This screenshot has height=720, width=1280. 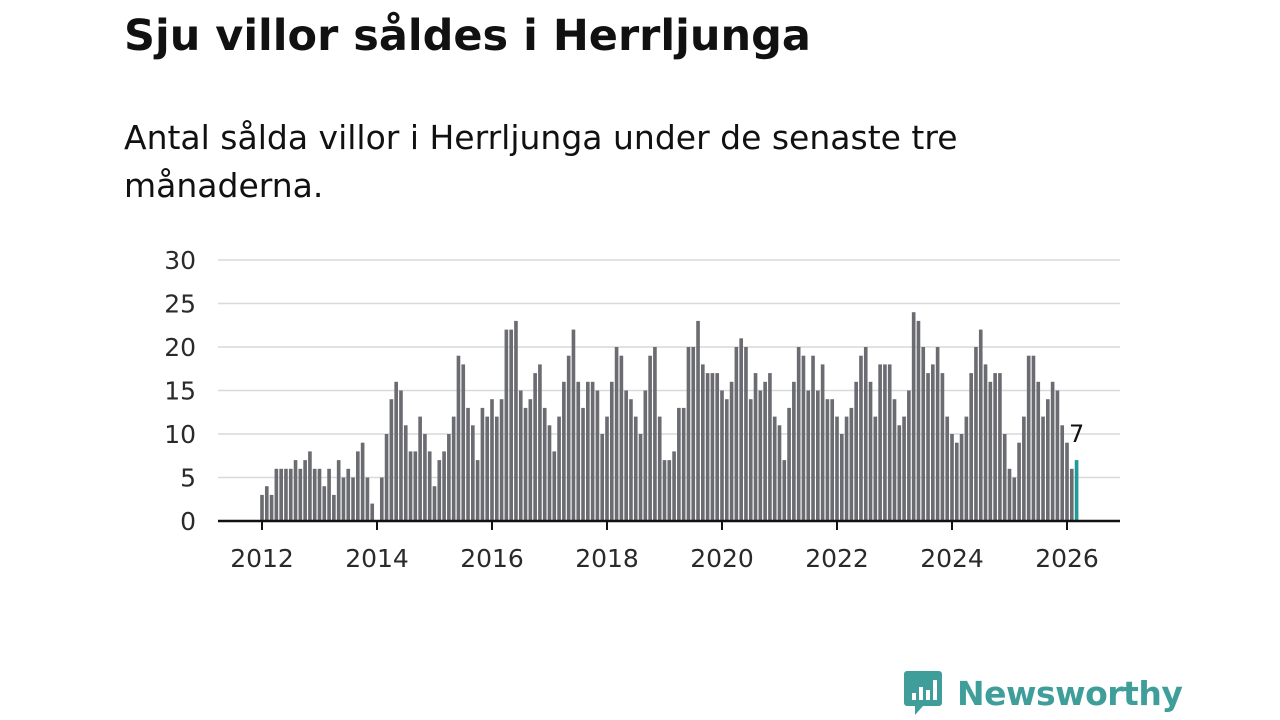 What do you see at coordinates (180, 260) in the screenshot?
I see `y-tick-label: 30` at bounding box center [180, 260].